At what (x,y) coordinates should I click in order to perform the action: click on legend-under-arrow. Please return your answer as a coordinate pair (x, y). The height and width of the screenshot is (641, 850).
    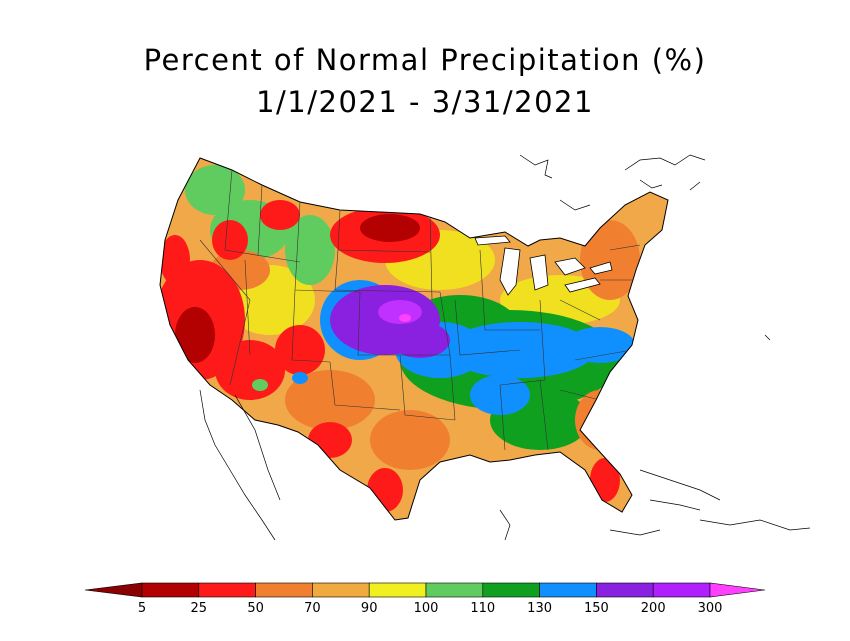
    Looking at the image, I should click on (113, 590).